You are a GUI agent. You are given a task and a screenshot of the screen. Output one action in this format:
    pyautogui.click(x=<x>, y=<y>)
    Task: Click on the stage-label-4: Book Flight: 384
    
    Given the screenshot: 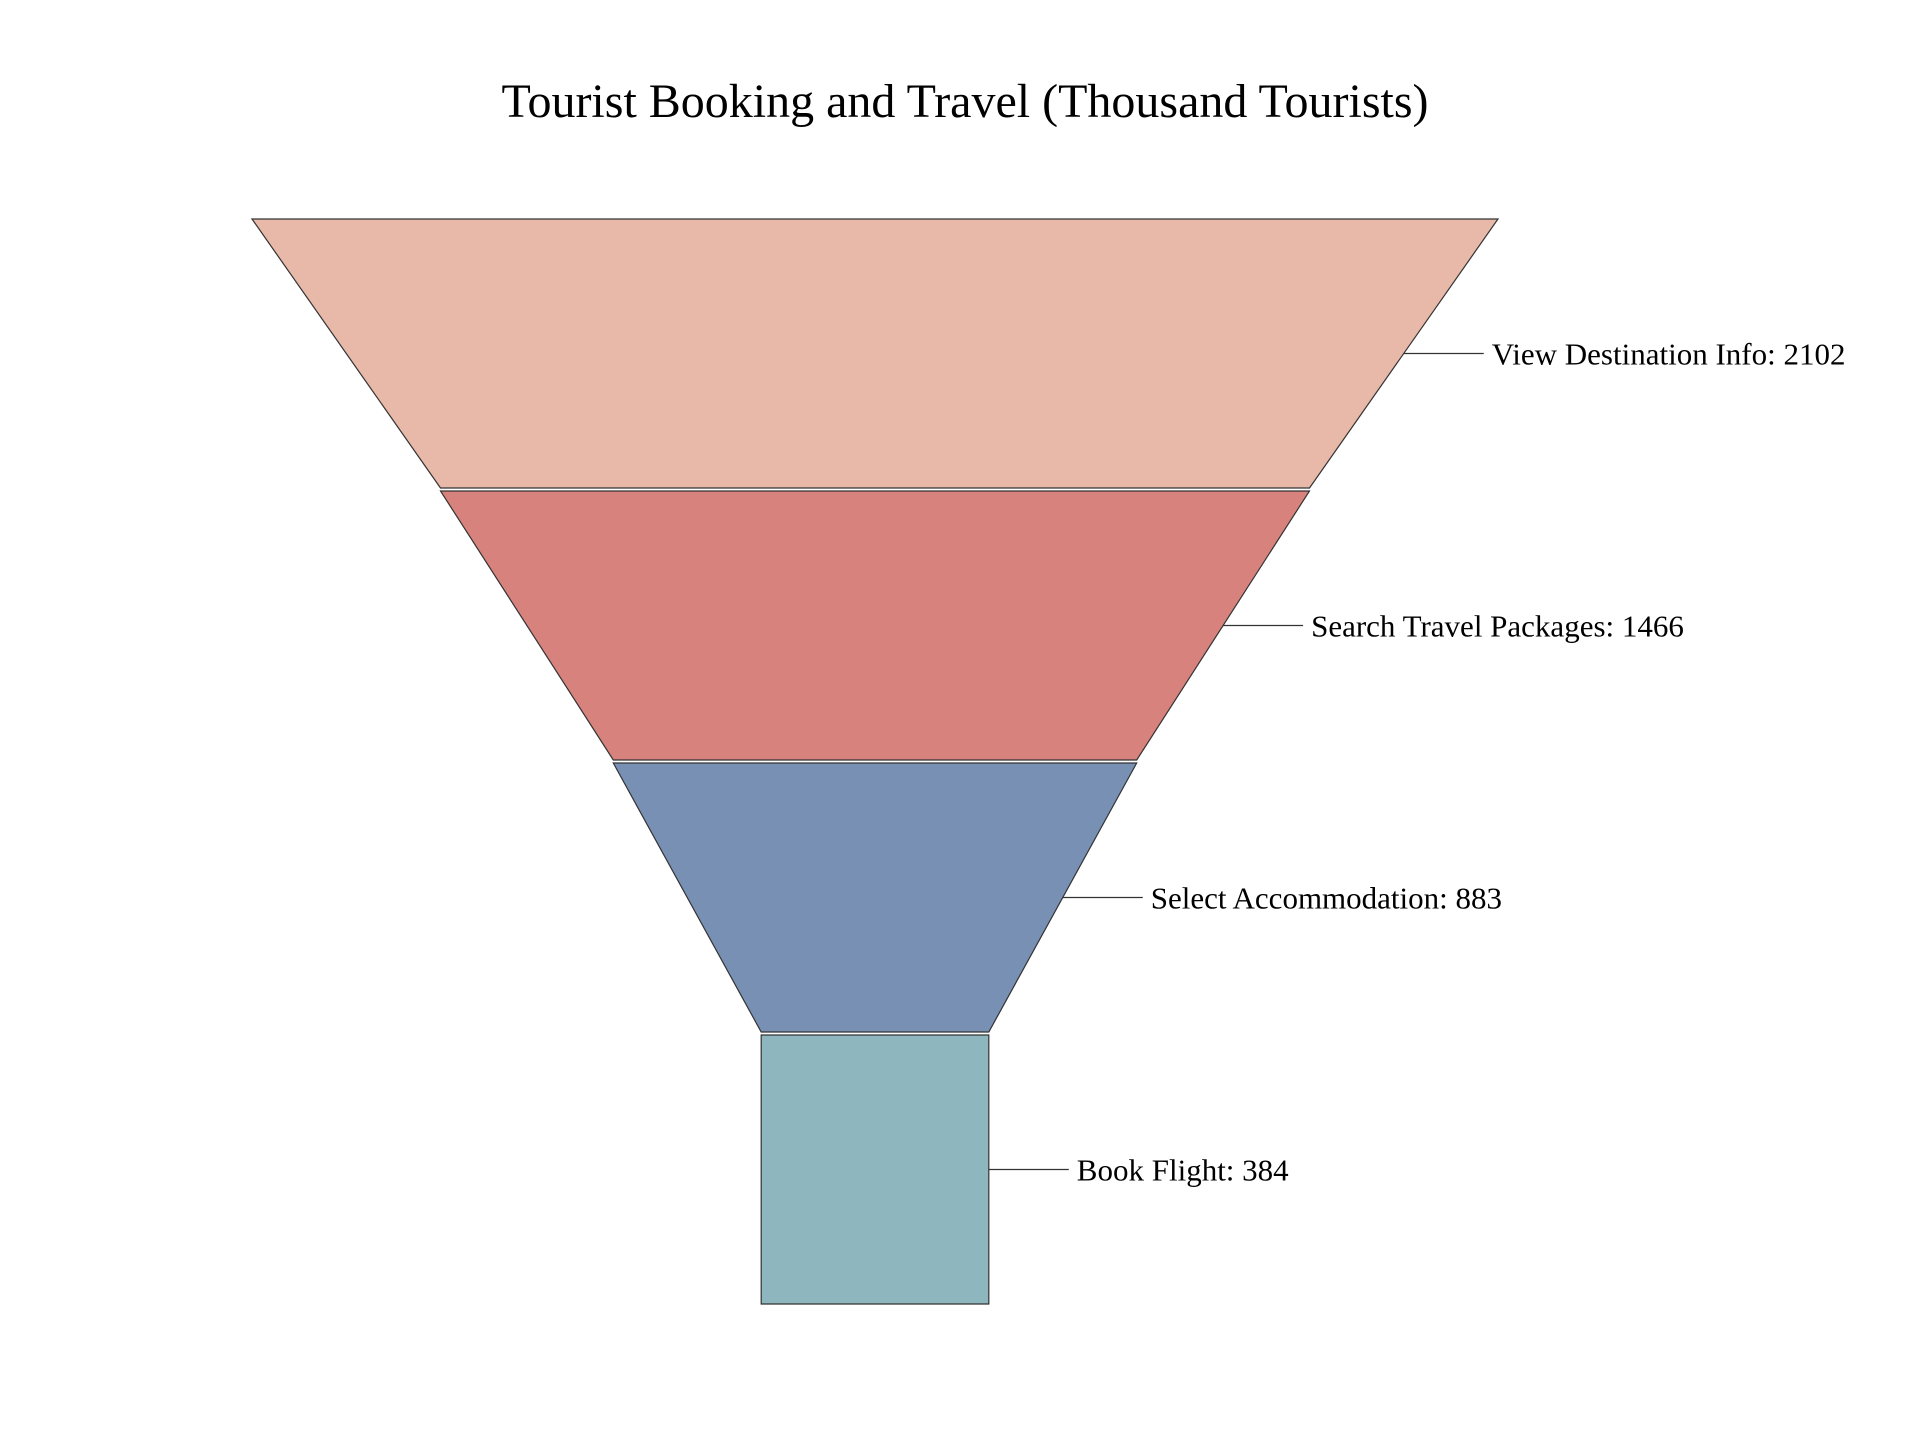 What is the action you would take?
    pyautogui.click(x=1183, y=1170)
    